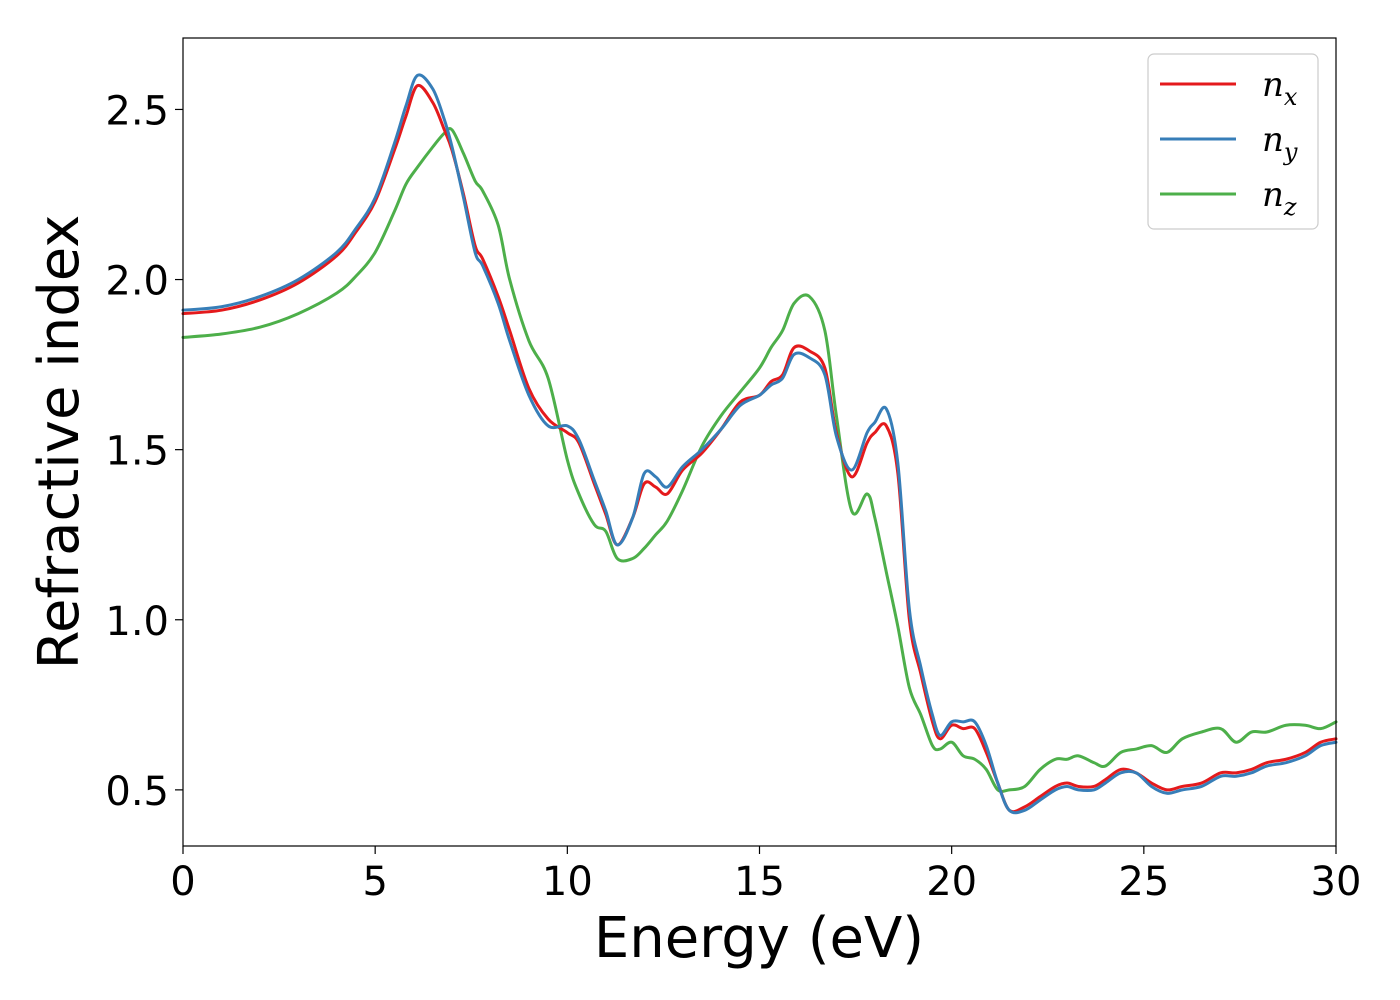  Describe the element at coordinates (567, 882) in the screenshot. I see `x-tick-label: 10` at that location.